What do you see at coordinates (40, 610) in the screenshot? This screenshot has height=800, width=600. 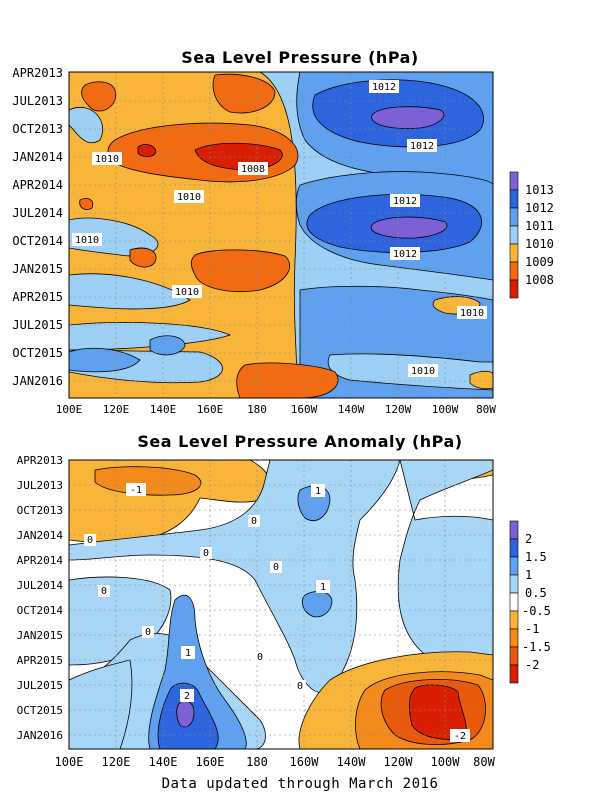 I see `anomaly-y-tick-label: OCT2014` at bounding box center [40, 610].